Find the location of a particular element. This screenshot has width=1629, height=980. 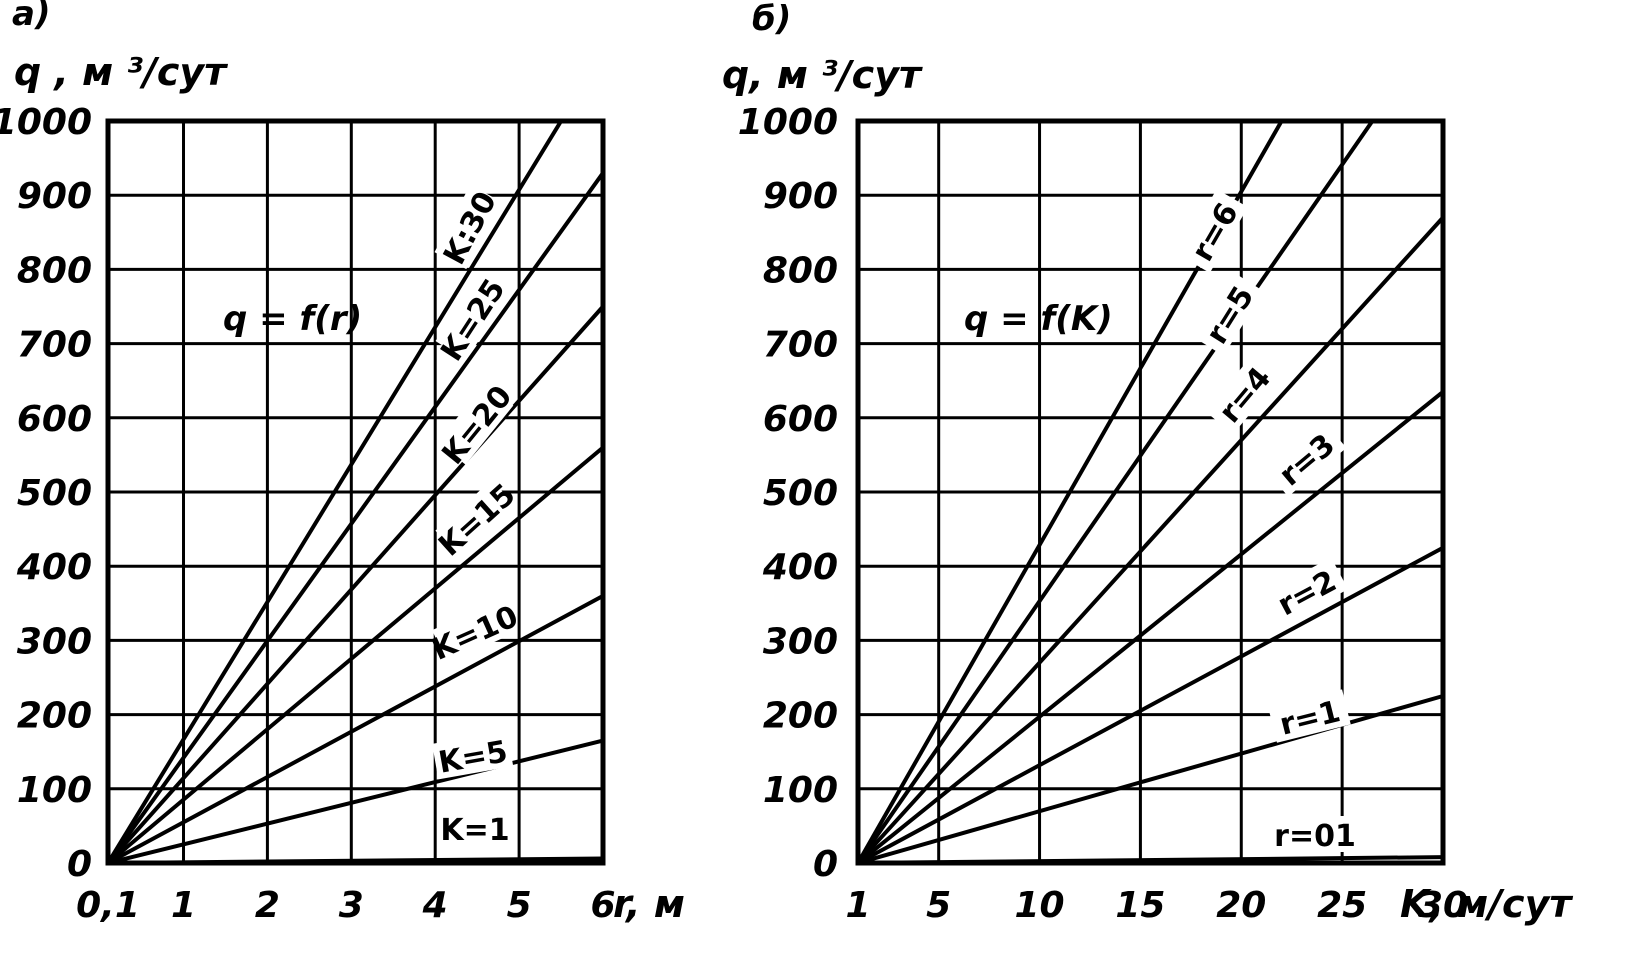

x-tick-label: 10 is located at coordinates (1039, 905).